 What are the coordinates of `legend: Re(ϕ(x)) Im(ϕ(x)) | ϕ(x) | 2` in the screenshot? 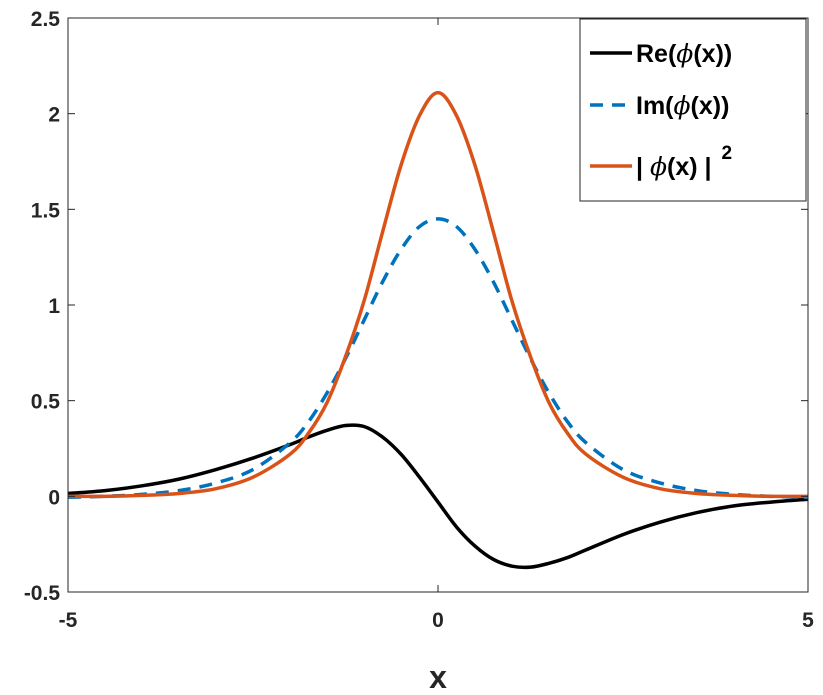 It's located at (693, 110).